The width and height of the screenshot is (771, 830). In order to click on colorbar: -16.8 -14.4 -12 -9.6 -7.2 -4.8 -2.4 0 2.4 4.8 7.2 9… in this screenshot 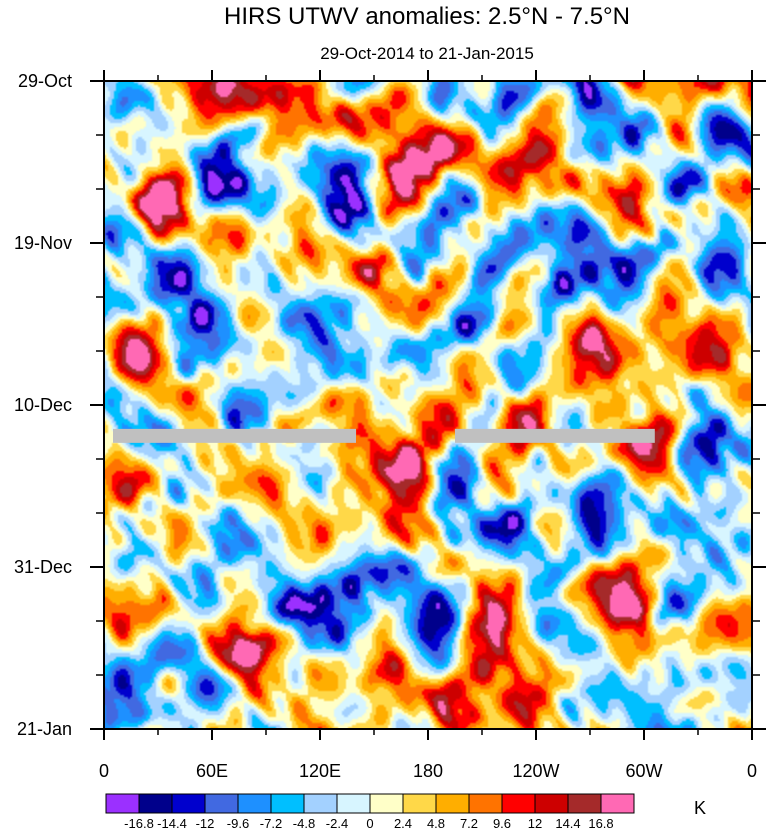, I will do `click(370, 811)`.